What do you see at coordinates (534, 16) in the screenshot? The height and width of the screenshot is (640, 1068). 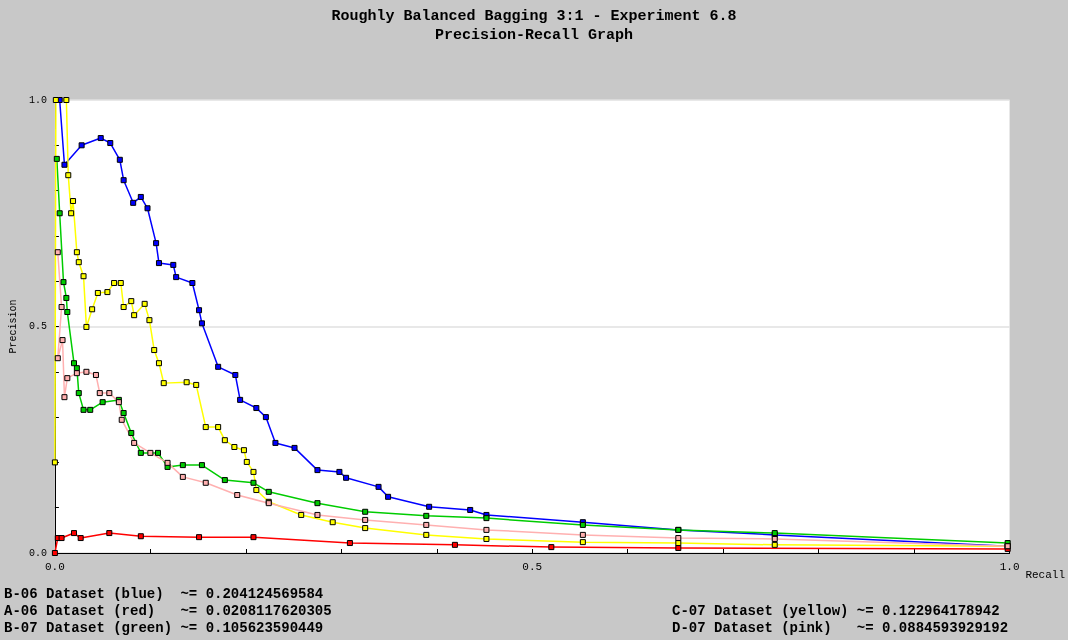 I see `chart-title: Roughly Balanced Bagging 3:1 - Experiment 6.8` at bounding box center [534, 16].